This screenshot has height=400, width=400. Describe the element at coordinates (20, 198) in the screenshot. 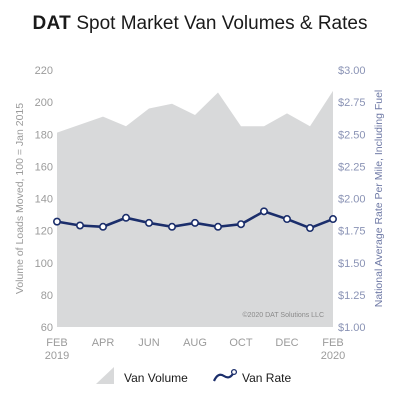

I see `left-axis-label: Volume of Loads Moved, 100 = Jan 2015` at that location.